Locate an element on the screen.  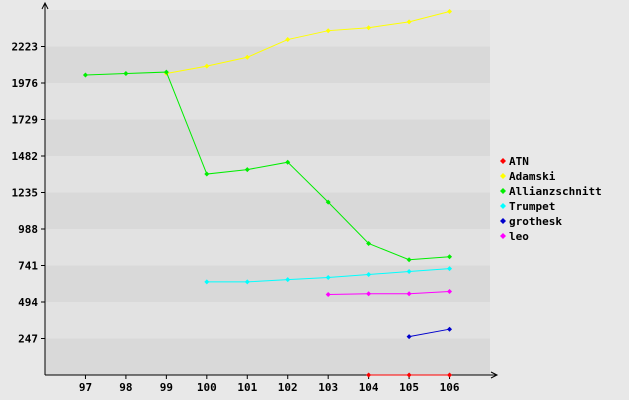
series-grothesk is located at coordinates (429, 333).